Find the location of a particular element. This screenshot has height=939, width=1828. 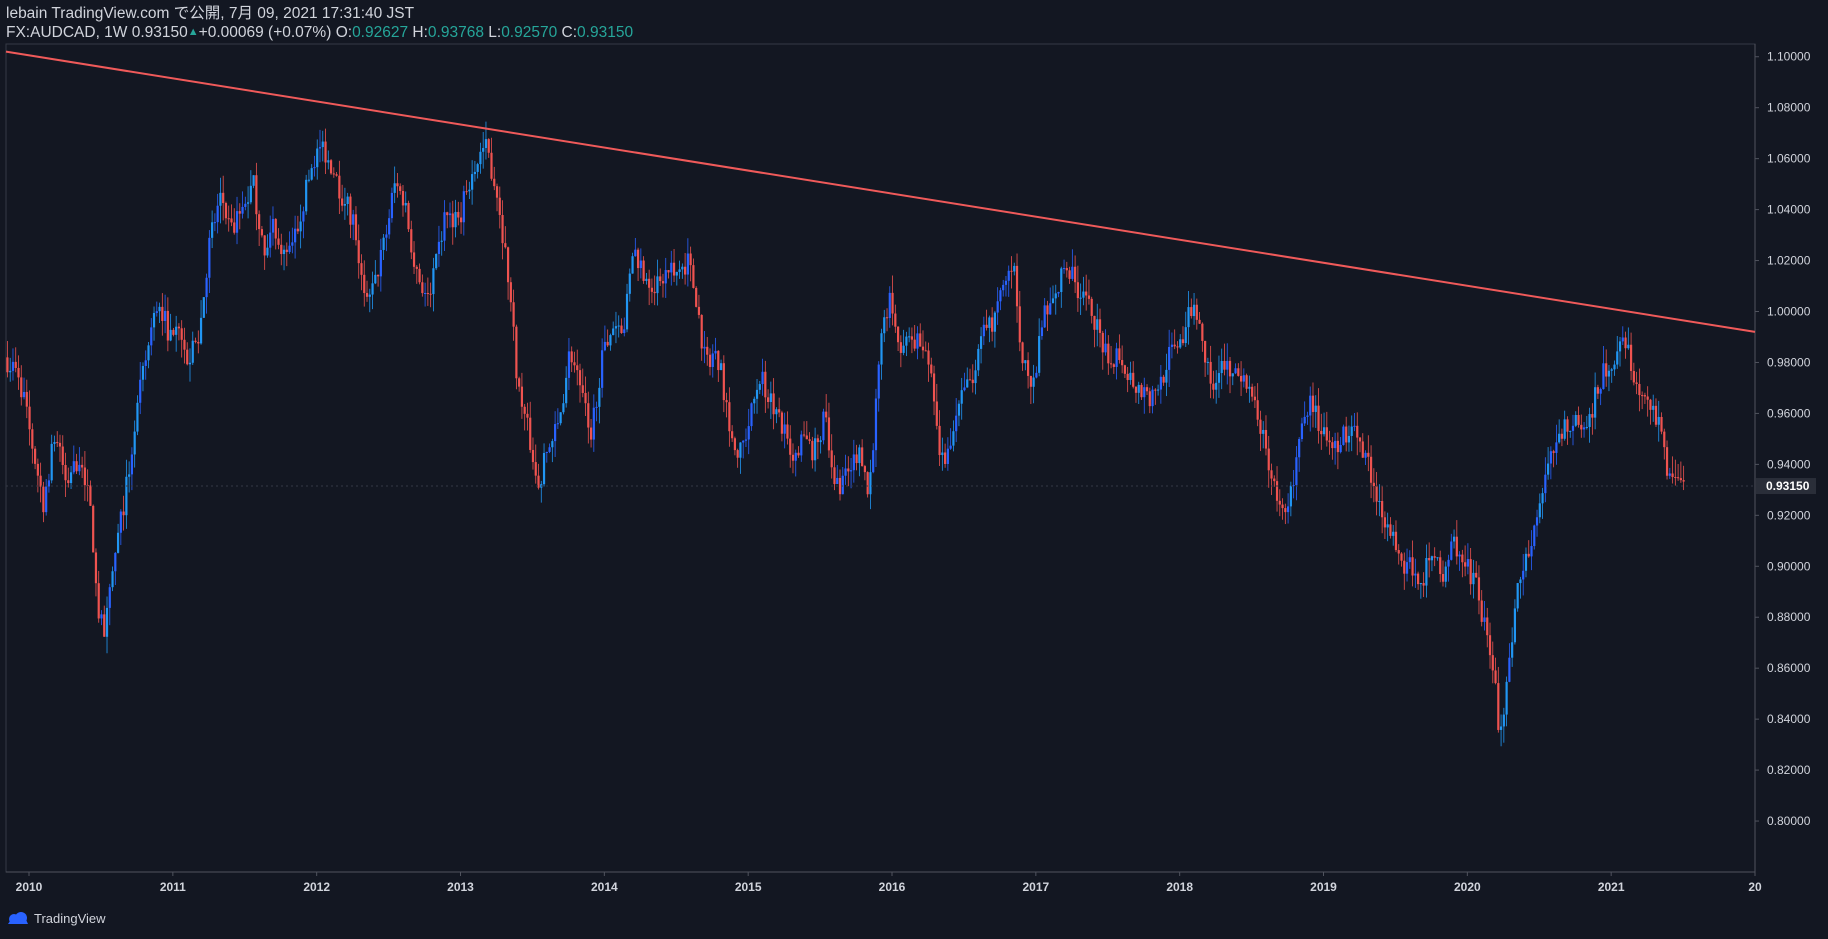

x-tick-label: 2012 is located at coordinates (316, 887).